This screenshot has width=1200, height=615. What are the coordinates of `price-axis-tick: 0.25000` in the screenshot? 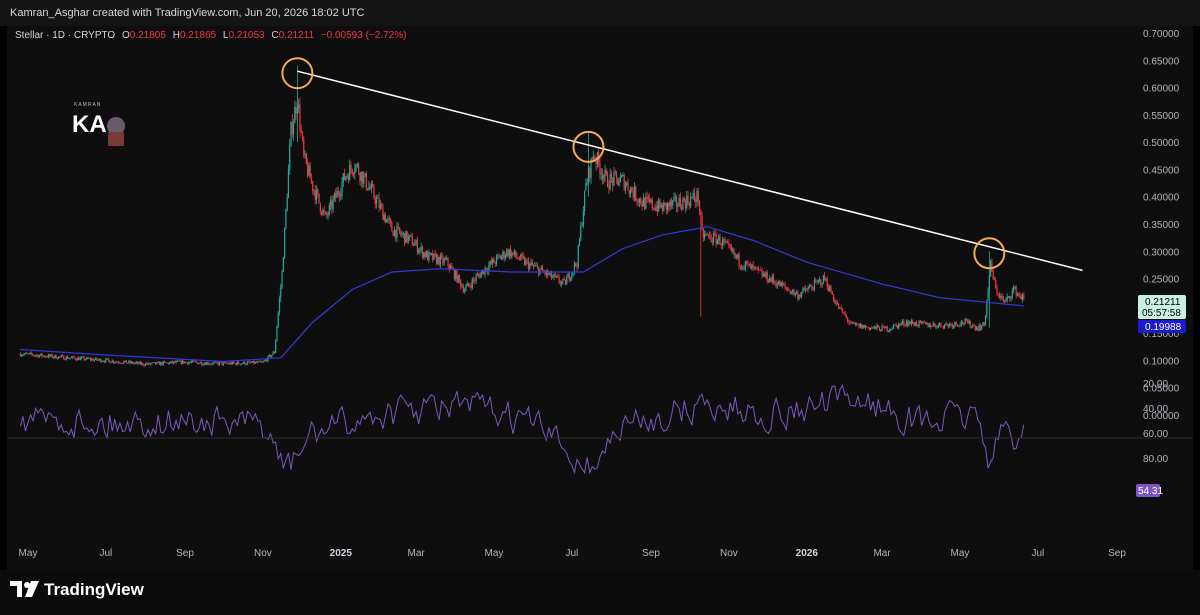 It's located at (1161, 280).